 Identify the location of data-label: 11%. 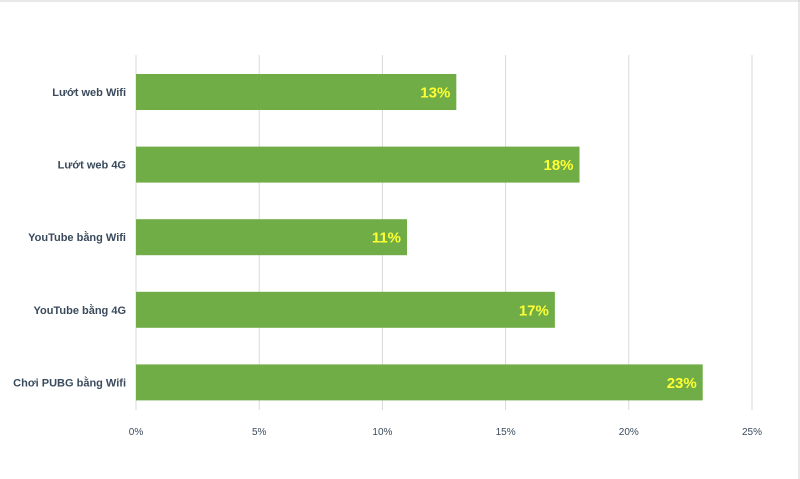
(386, 238).